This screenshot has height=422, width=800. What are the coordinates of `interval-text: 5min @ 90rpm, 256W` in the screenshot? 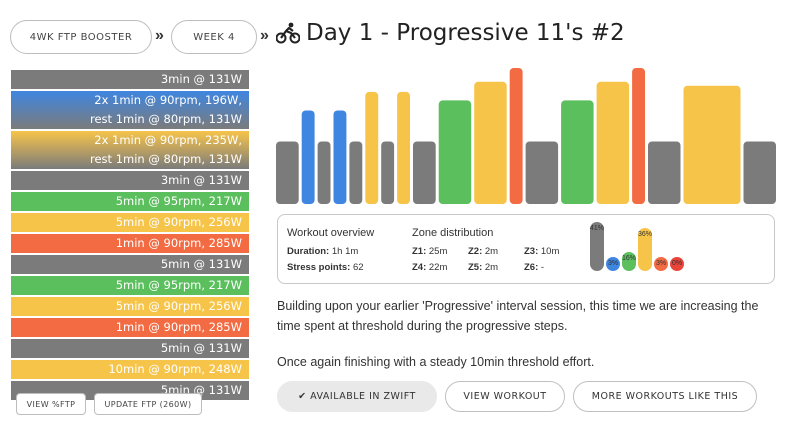 It's located at (178, 222).